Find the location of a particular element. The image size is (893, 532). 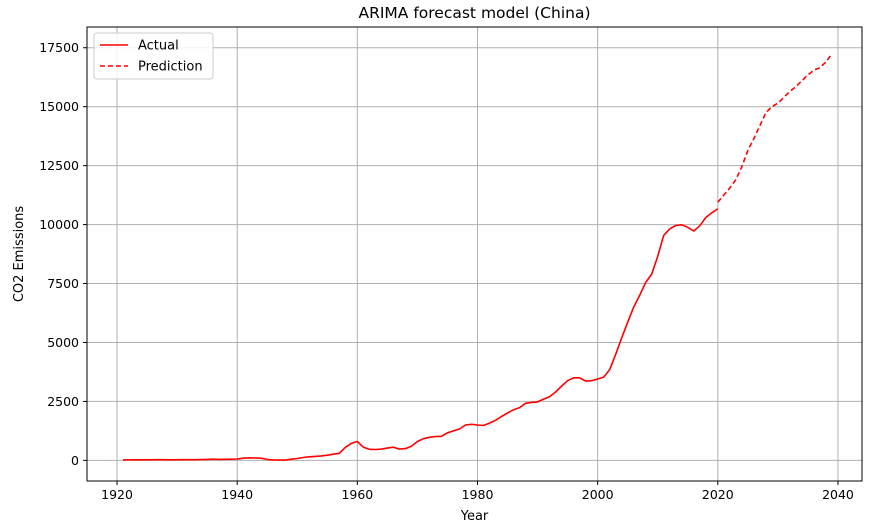

y-tick-label: 12500 is located at coordinates (59, 165).